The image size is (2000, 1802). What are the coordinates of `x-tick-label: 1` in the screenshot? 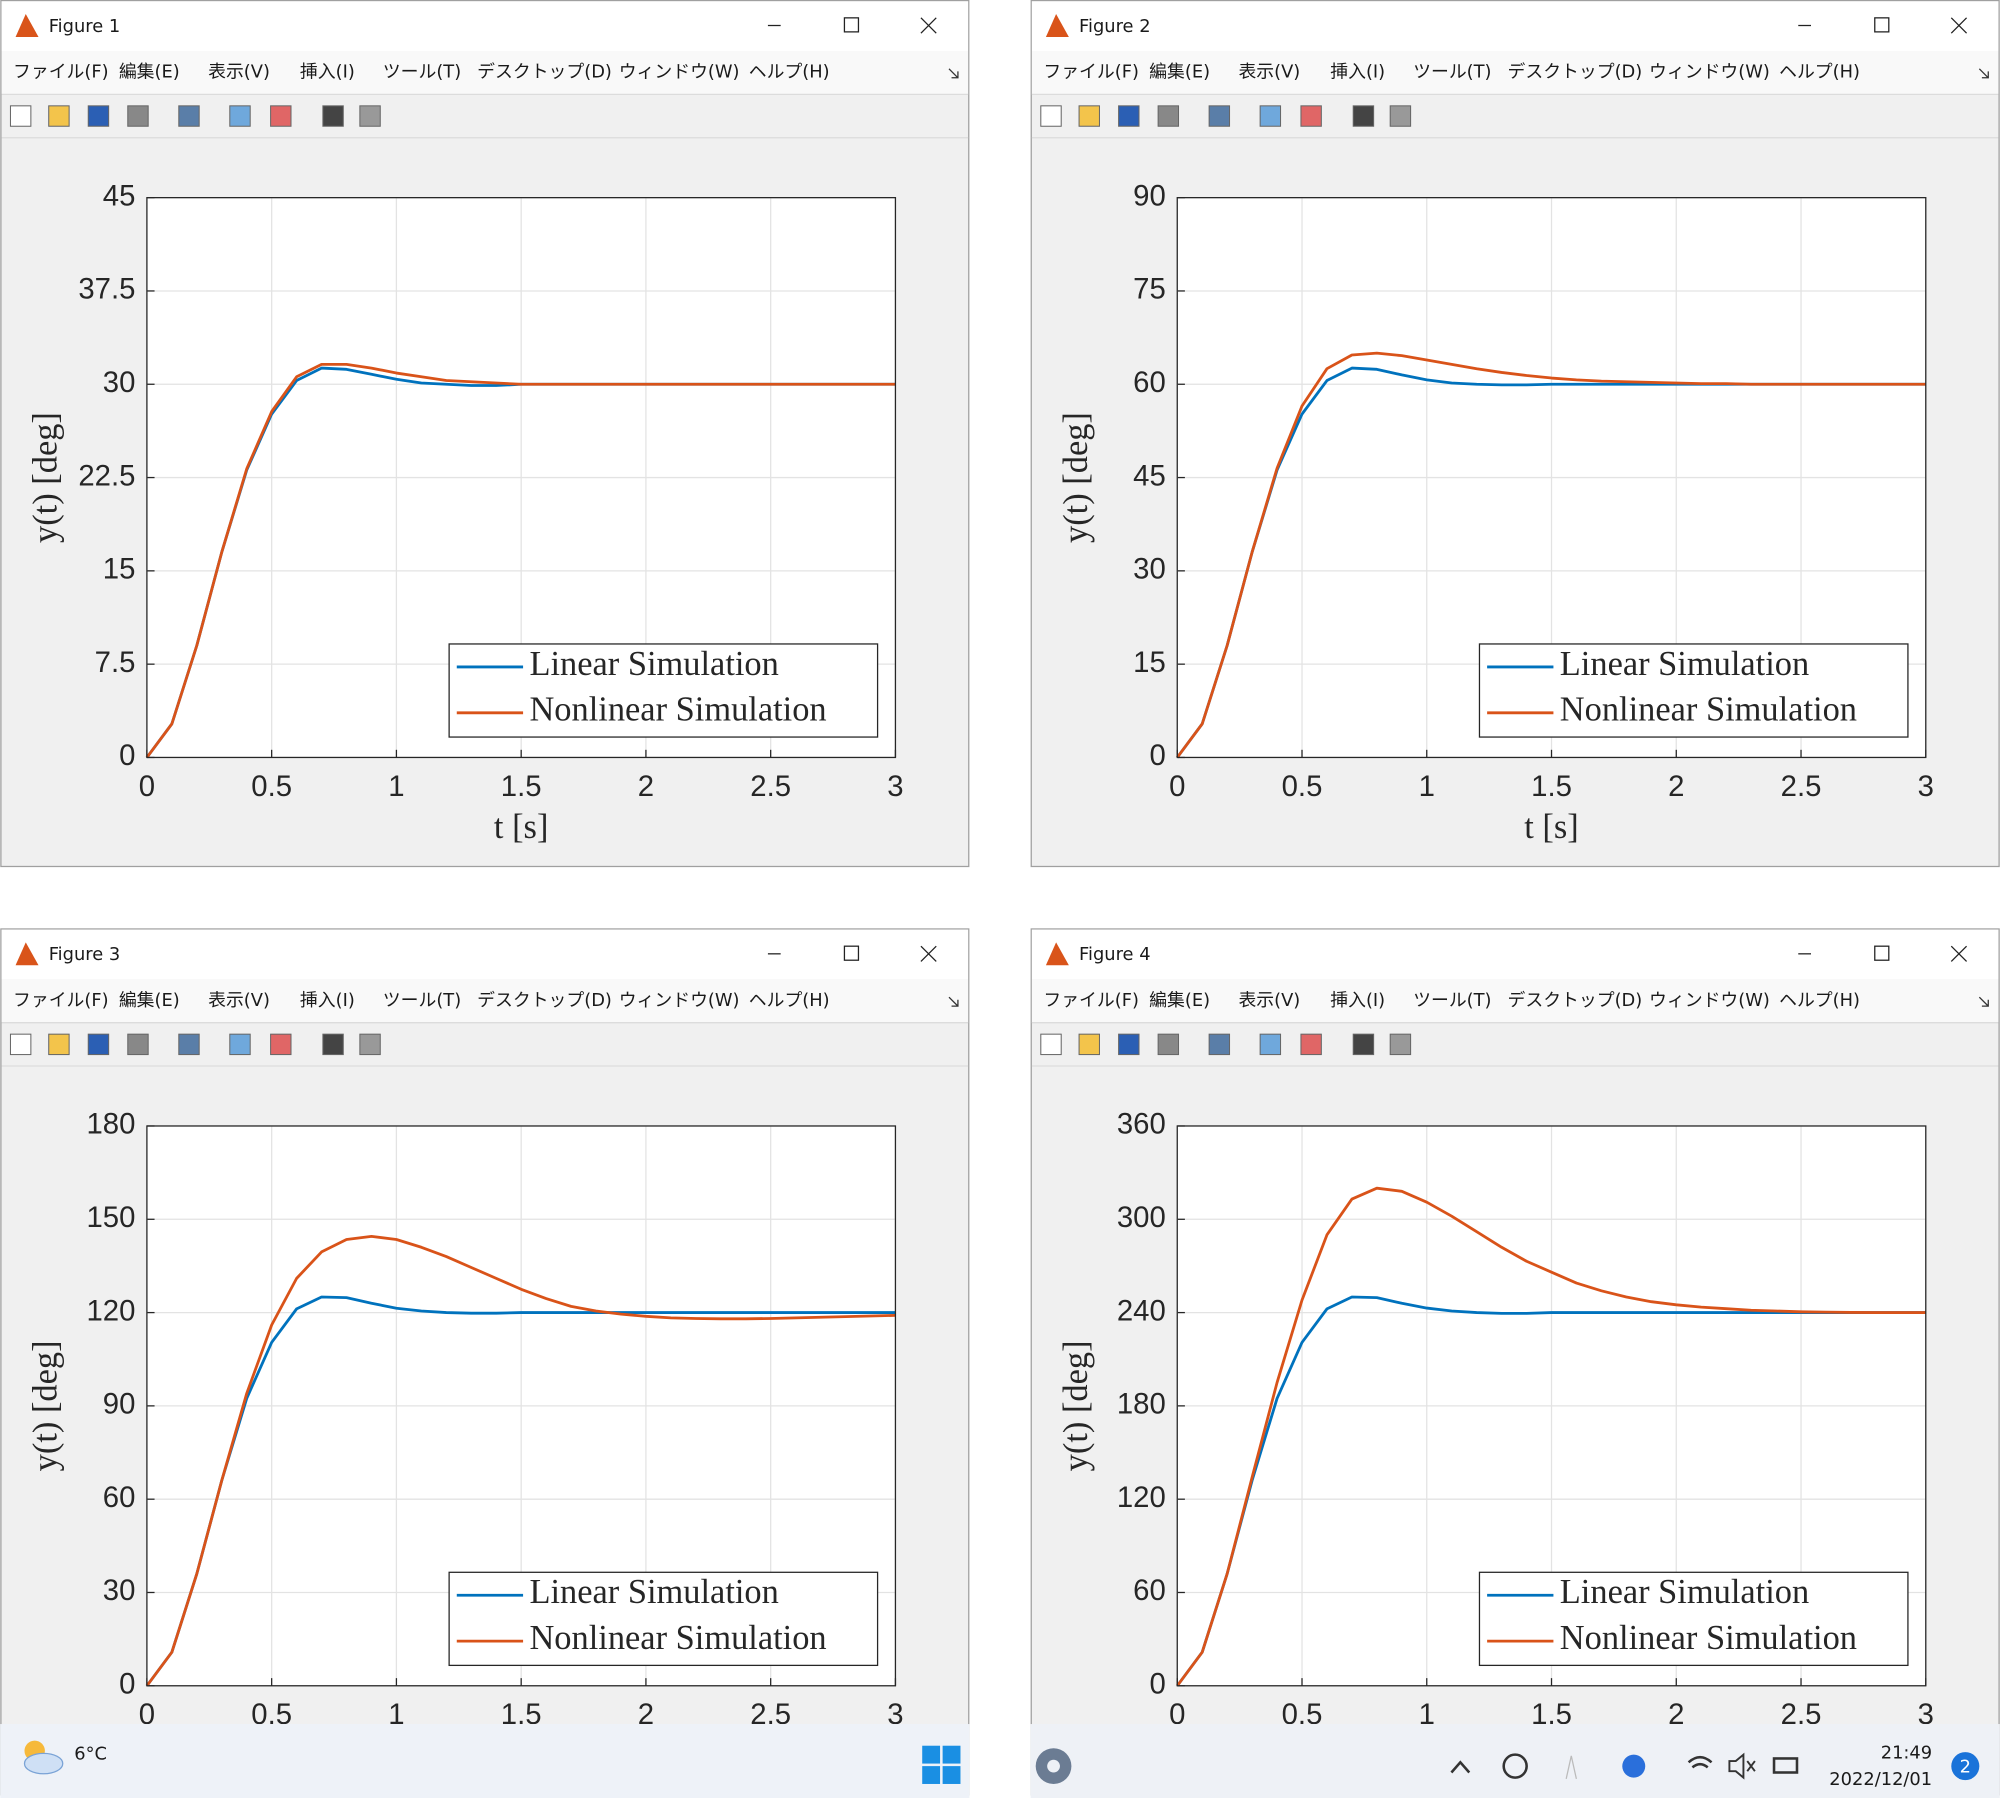 It's located at (396, 786).